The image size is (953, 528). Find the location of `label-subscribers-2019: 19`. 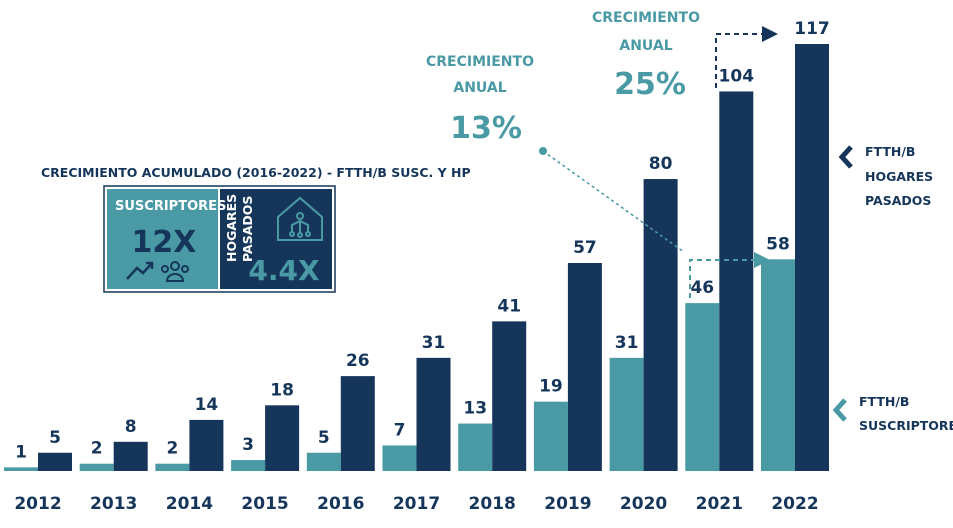

label-subscribers-2019: 19 is located at coordinates (551, 387).